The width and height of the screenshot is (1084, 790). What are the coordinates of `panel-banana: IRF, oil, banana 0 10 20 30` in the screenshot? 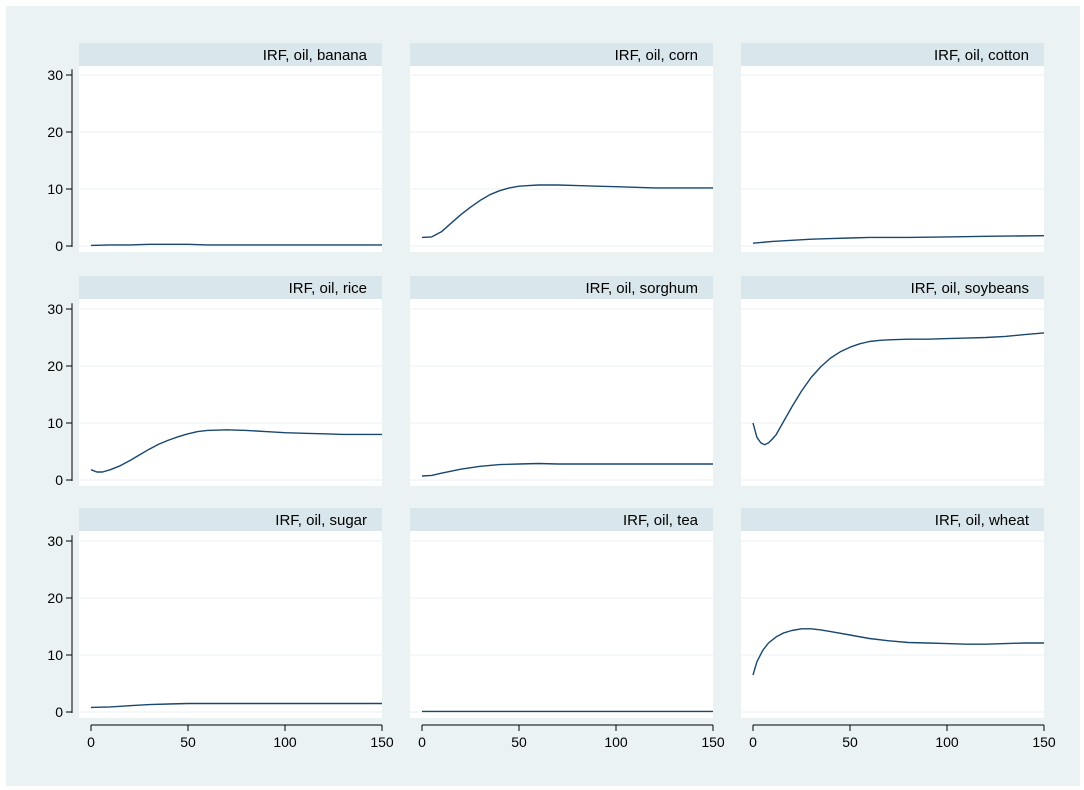 It's located at (214, 148).